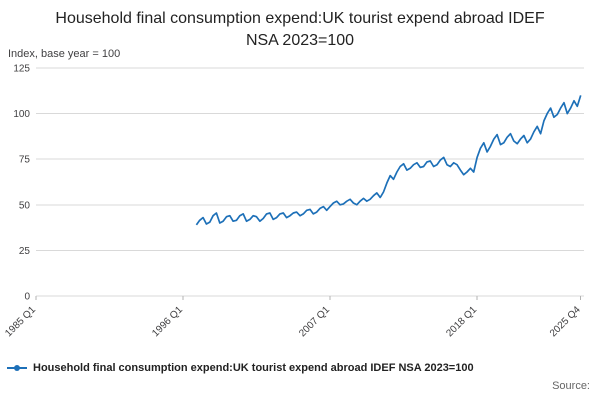 This screenshot has width=600, height=400. I want to click on y-tick-label: 0, so click(27, 297).